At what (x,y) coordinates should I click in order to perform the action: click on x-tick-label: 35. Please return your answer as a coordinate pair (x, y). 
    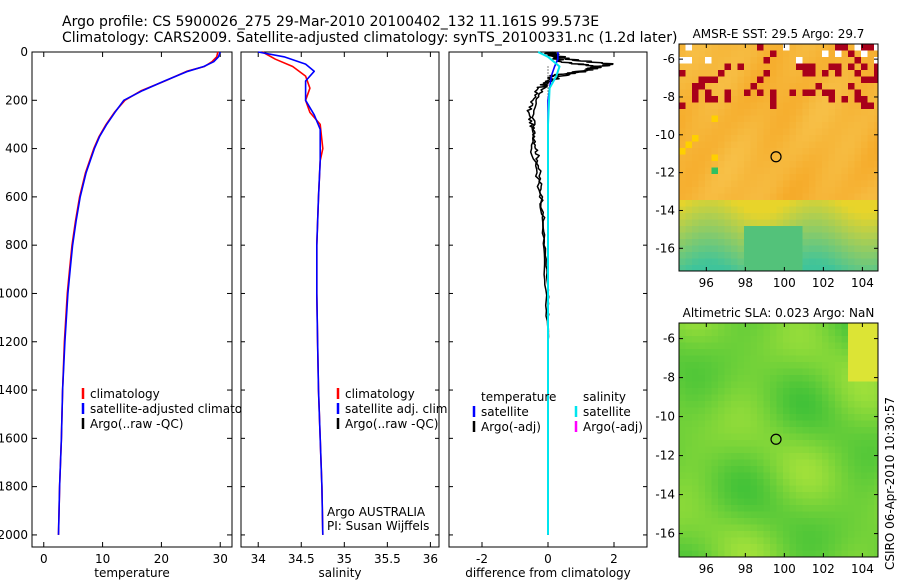
    Looking at the image, I should click on (344, 559).